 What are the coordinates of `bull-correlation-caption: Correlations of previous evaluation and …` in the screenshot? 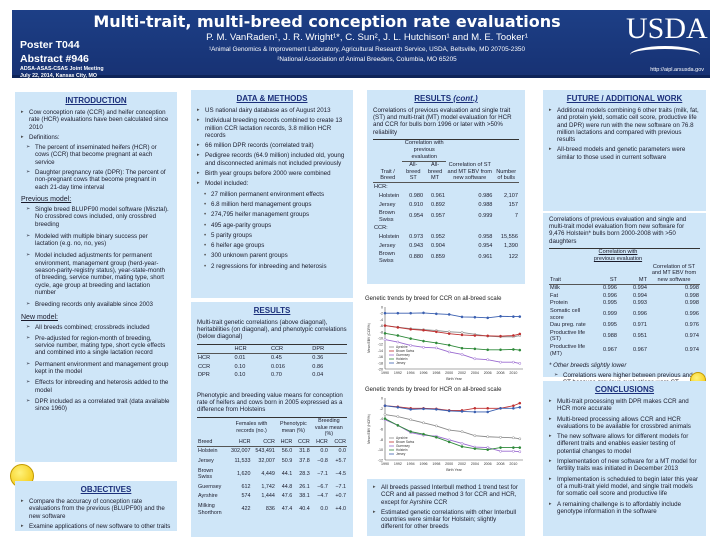 It's located at (442, 121).